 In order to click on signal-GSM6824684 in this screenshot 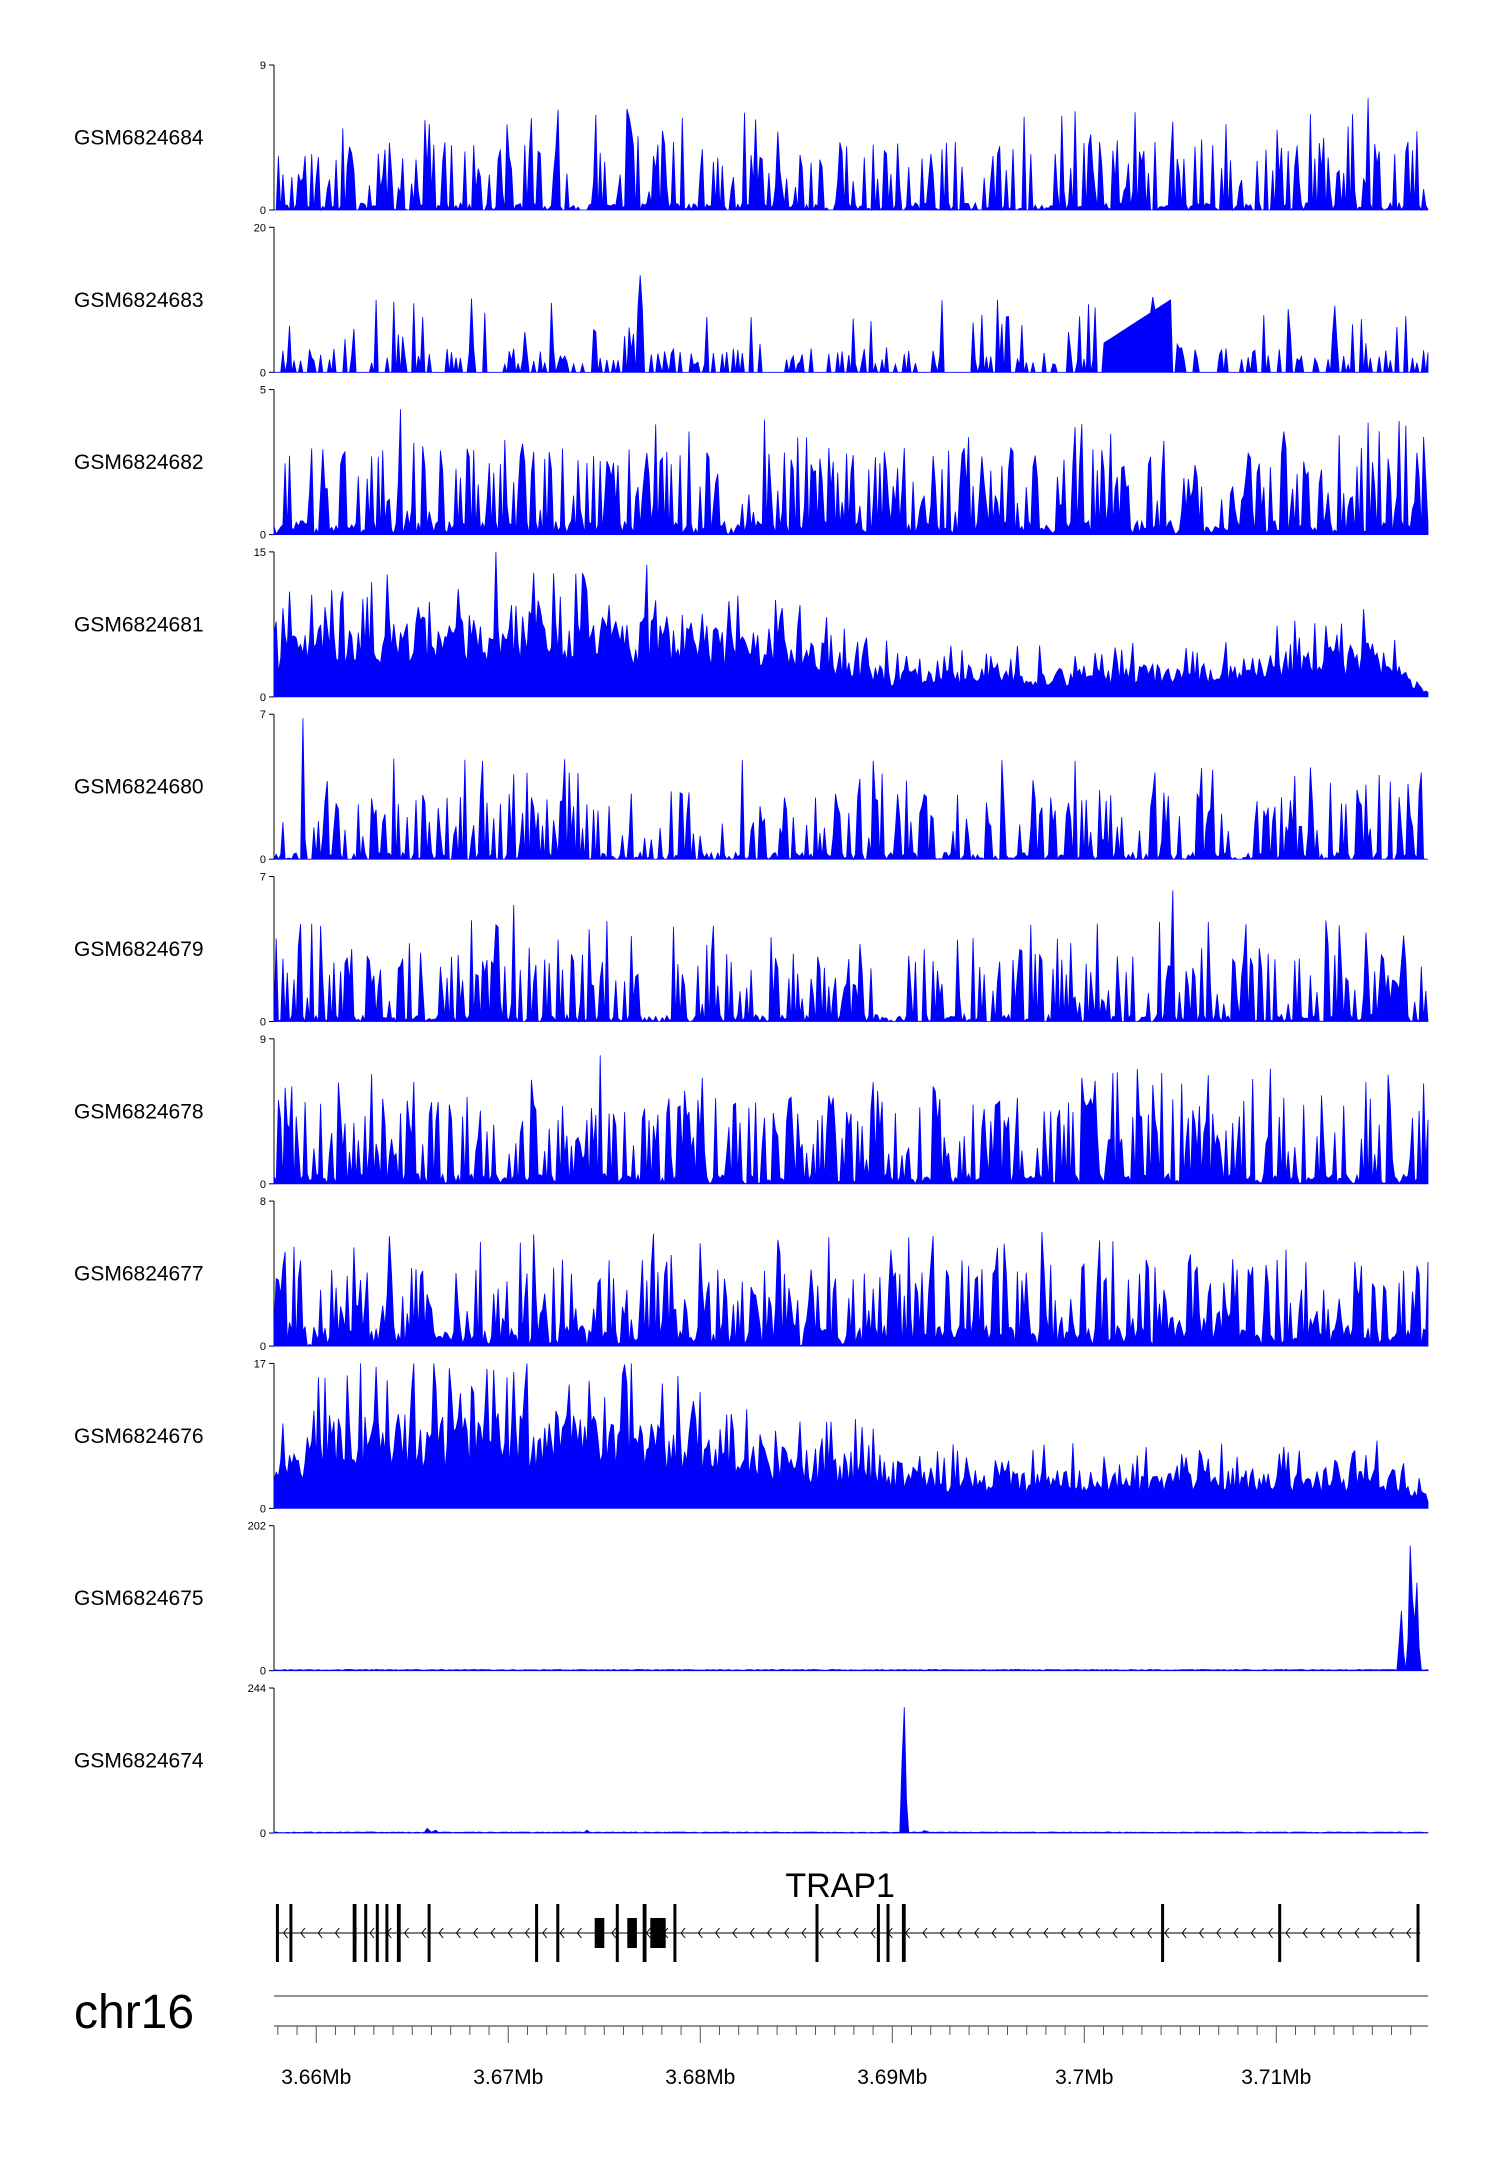, I will do `click(851, 155)`.